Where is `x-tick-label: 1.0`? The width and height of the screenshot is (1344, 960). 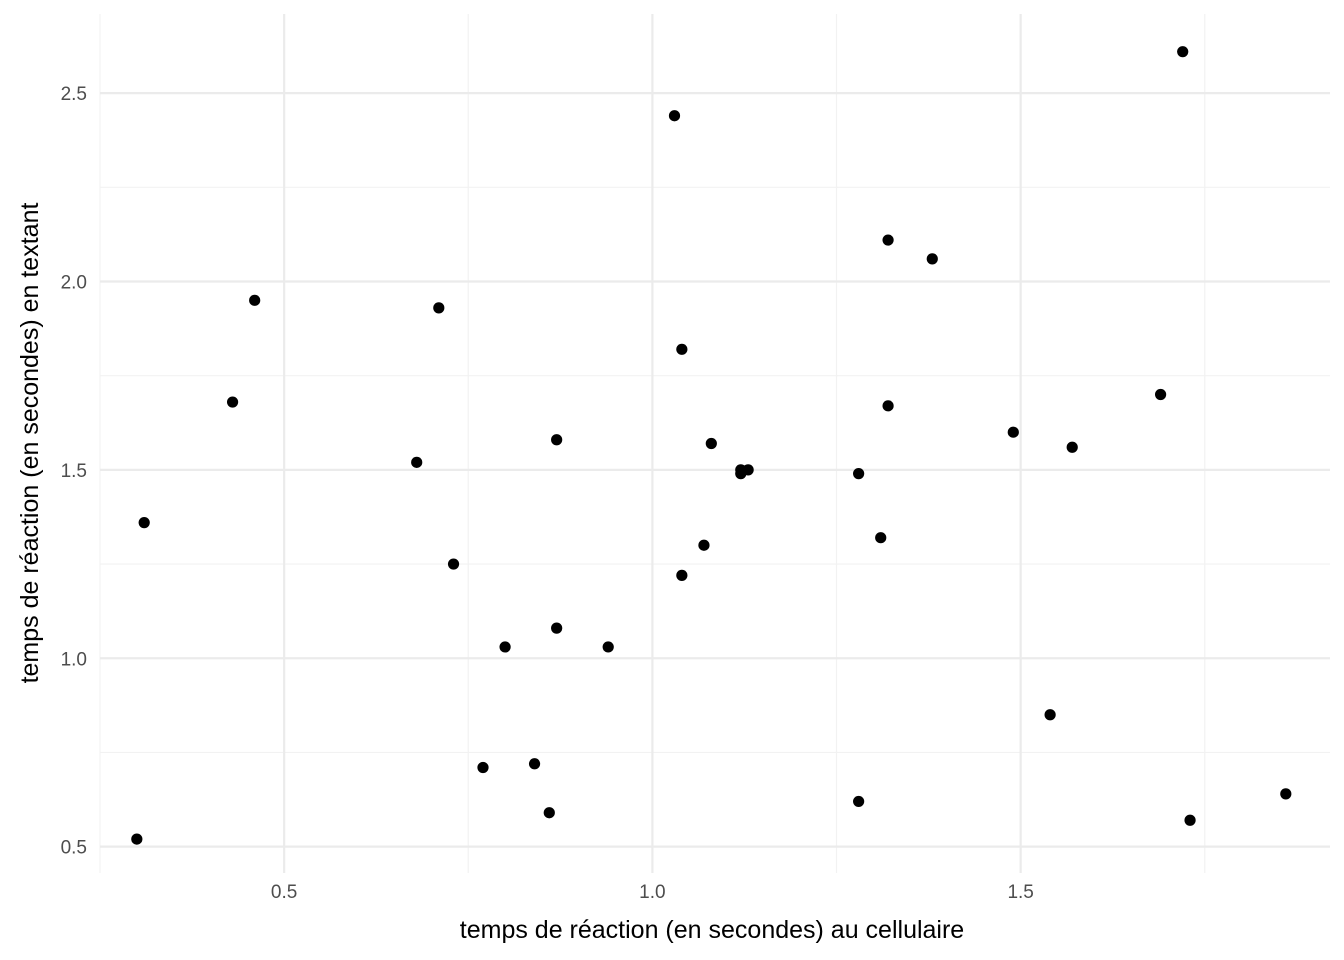
x-tick-label: 1.0 is located at coordinates (652, 892).